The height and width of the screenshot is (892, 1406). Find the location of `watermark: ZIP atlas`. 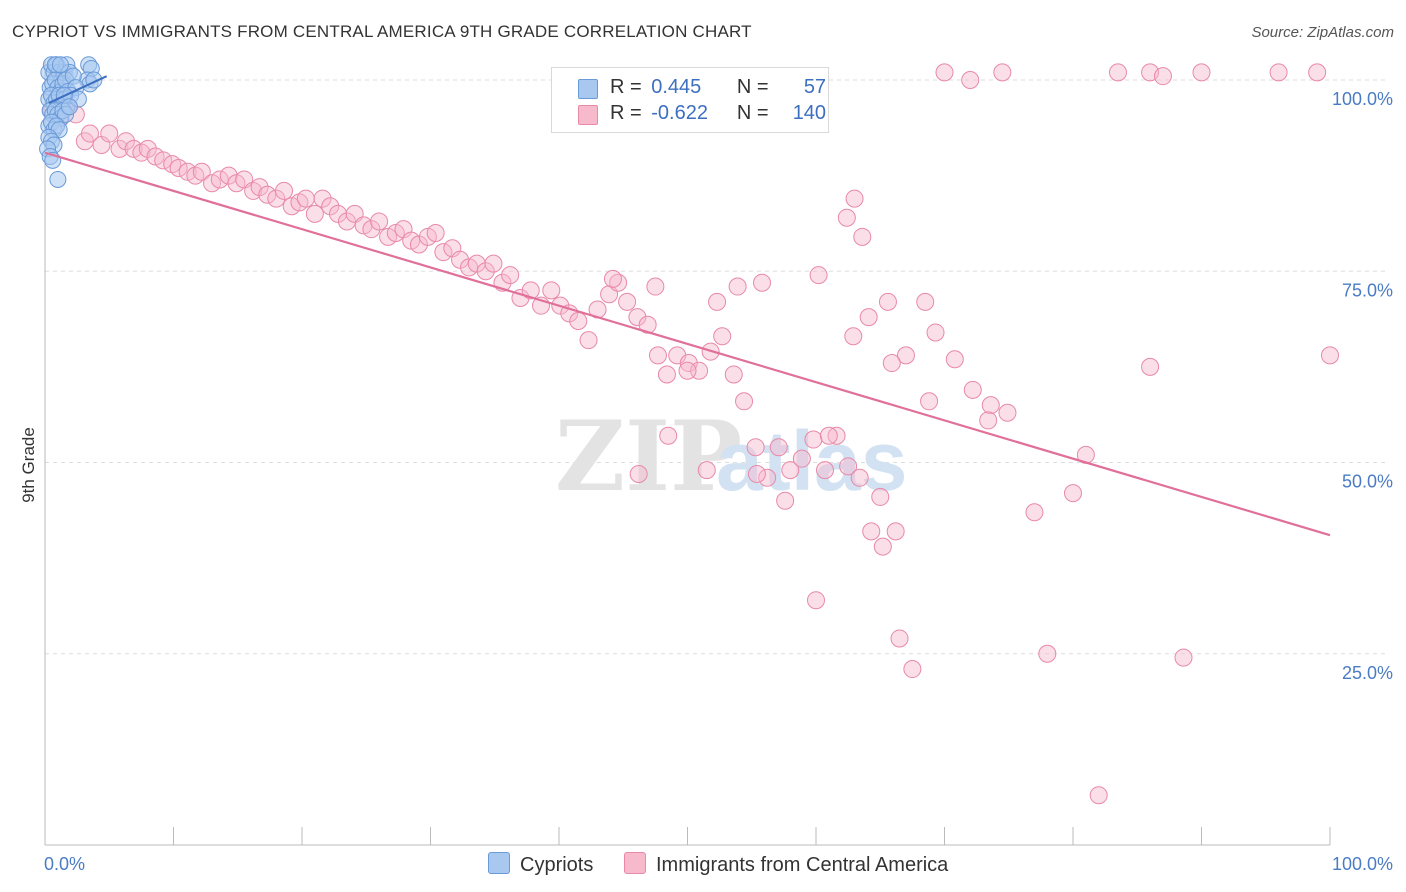

watermark: ZIP atlas is located at coordinates (731, 456).